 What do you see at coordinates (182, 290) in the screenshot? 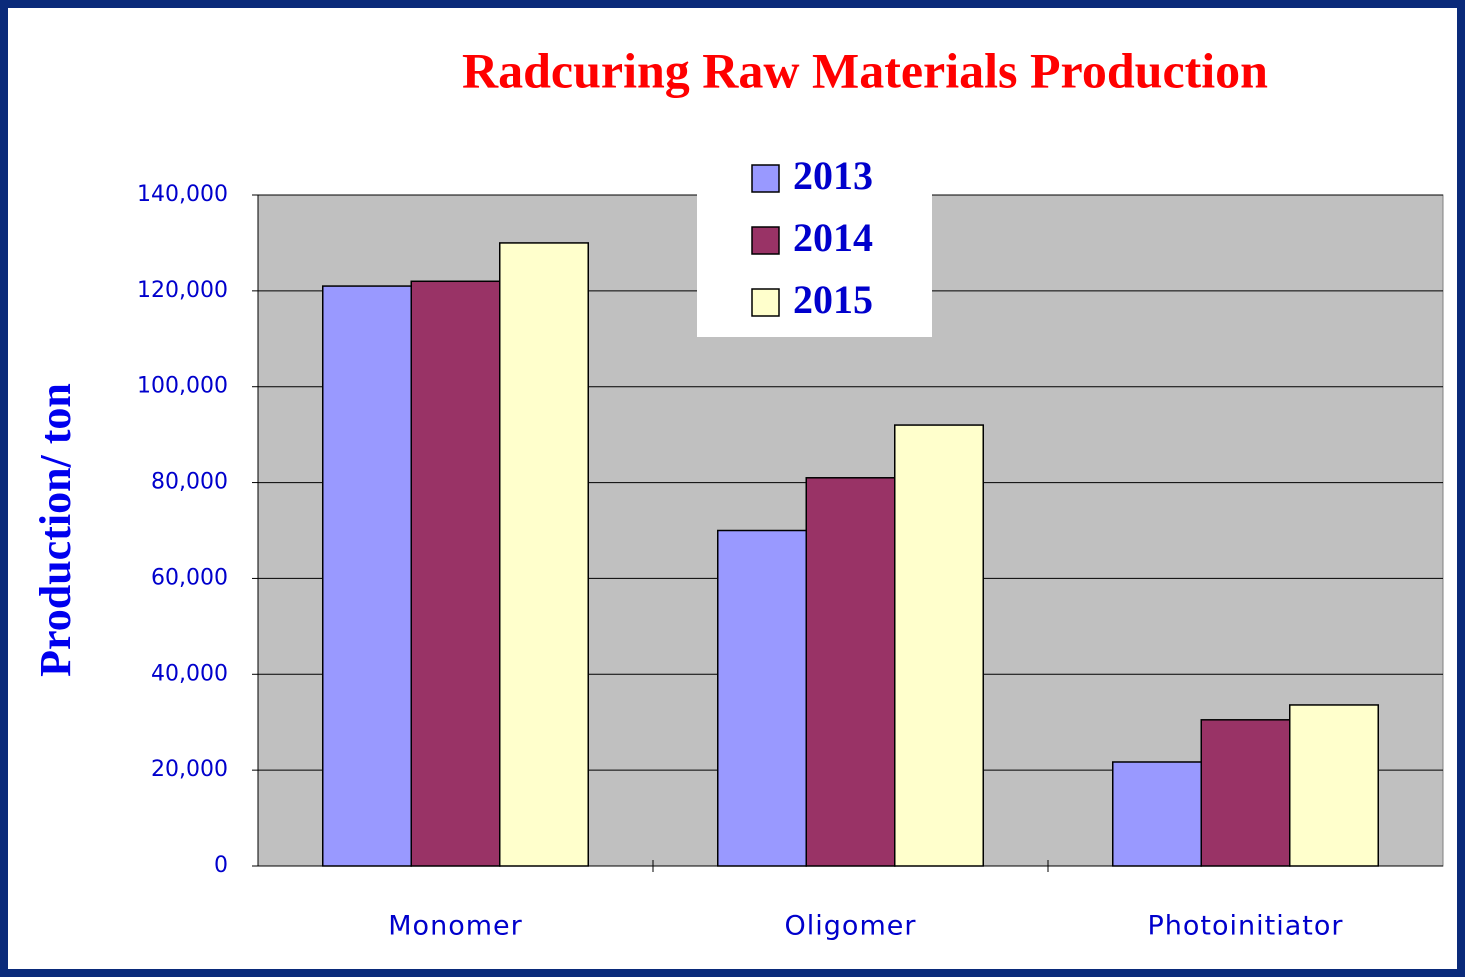
I see `y-tick-label: 120,000` at bounding box center [182, 290].